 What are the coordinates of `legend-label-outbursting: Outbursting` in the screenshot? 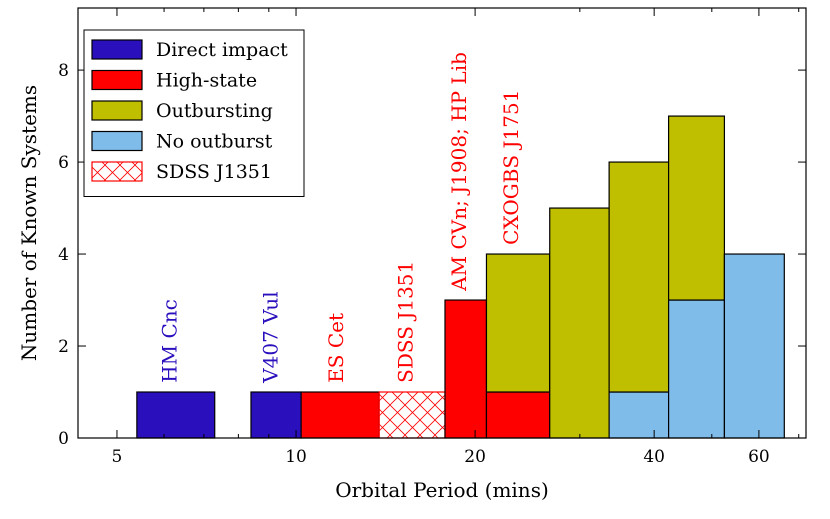 It's located at (214, 111).